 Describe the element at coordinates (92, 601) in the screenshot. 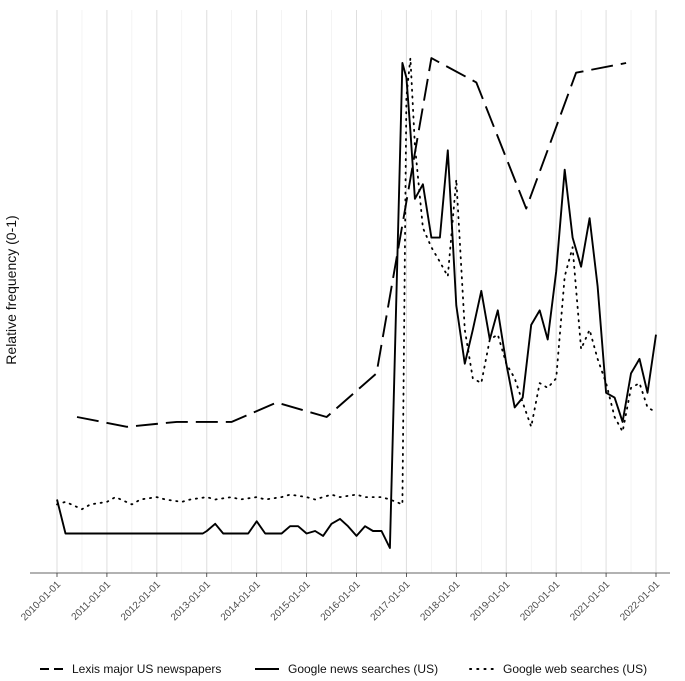

I see `x-tick-label: 2011-01-01` at that location.